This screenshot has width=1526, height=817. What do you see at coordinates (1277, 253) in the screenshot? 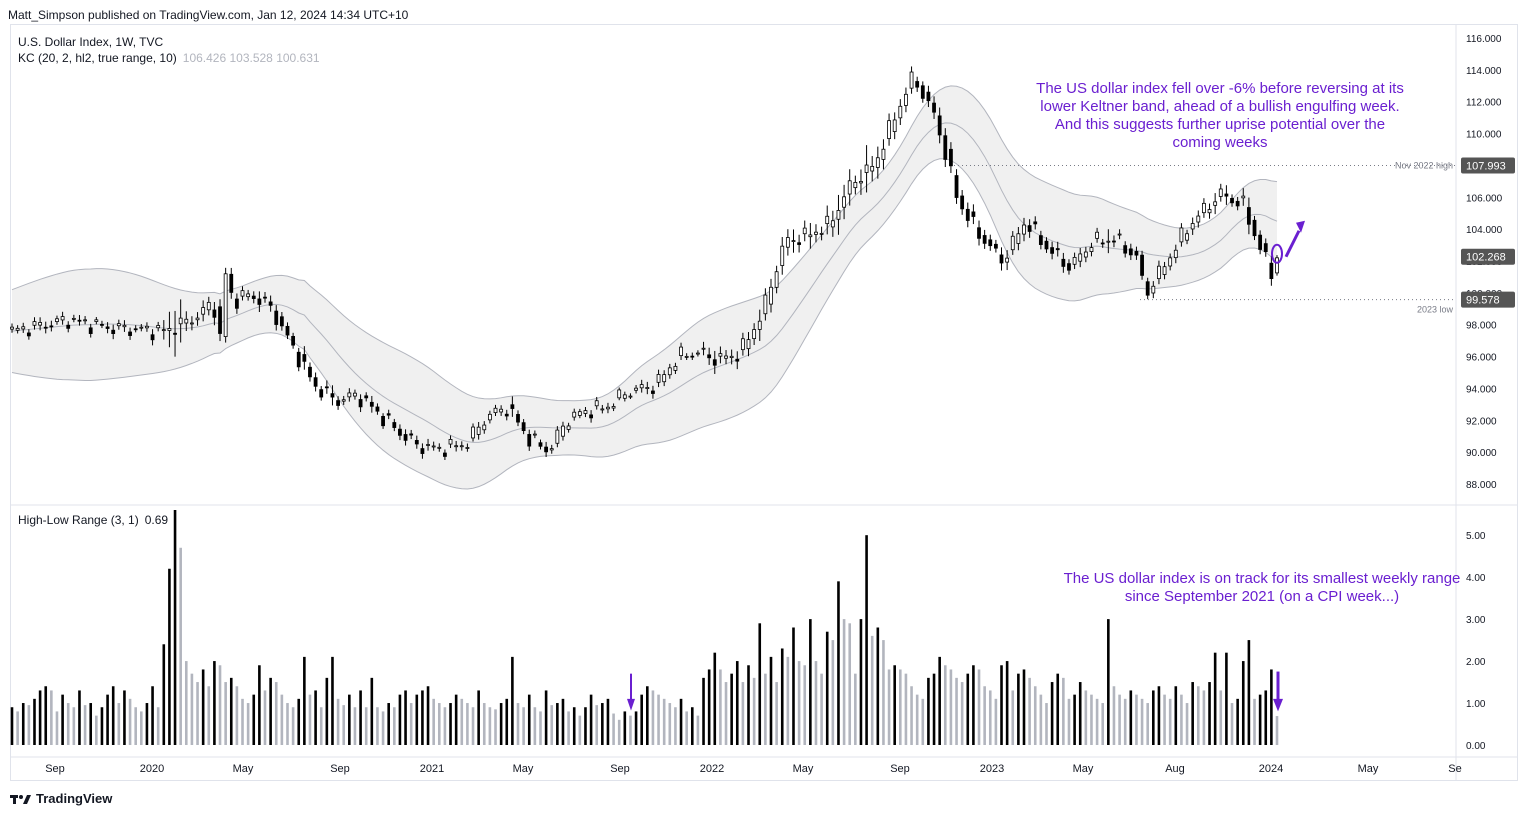
I see `reversal-circle-marker` at bounding box center [1277, 253].